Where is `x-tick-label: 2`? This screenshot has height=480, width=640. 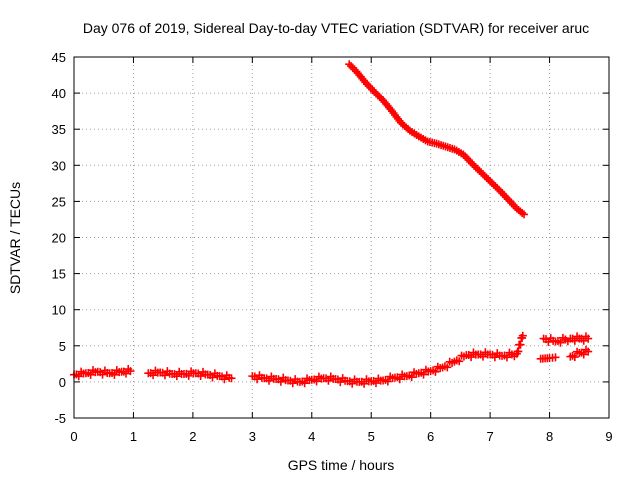
x-tick-label: 2 is located at coordinates (192, 436).